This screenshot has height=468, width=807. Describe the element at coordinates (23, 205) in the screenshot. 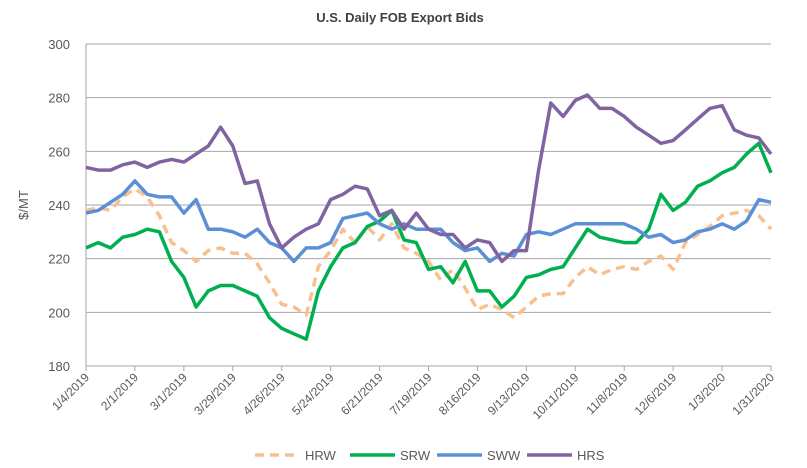

I see `y-axis-label: $/MT` at that location.